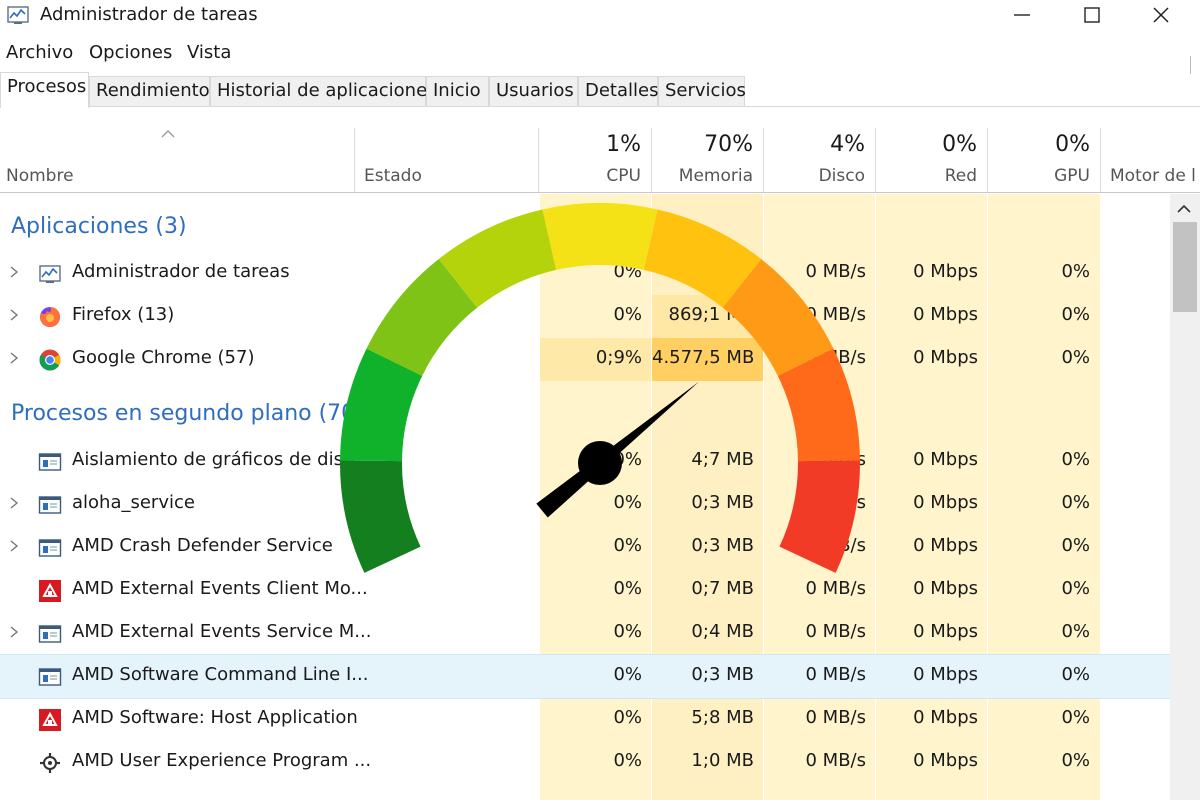  I want to click on process-name: aloha_service, so click(133, 502).